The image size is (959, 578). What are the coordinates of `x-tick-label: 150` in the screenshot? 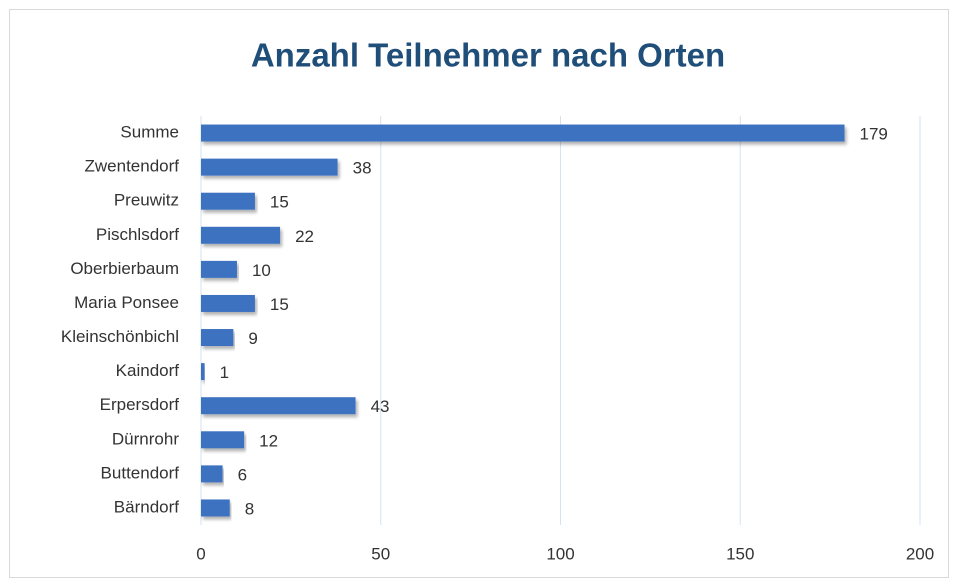 It's located at (740, 553).